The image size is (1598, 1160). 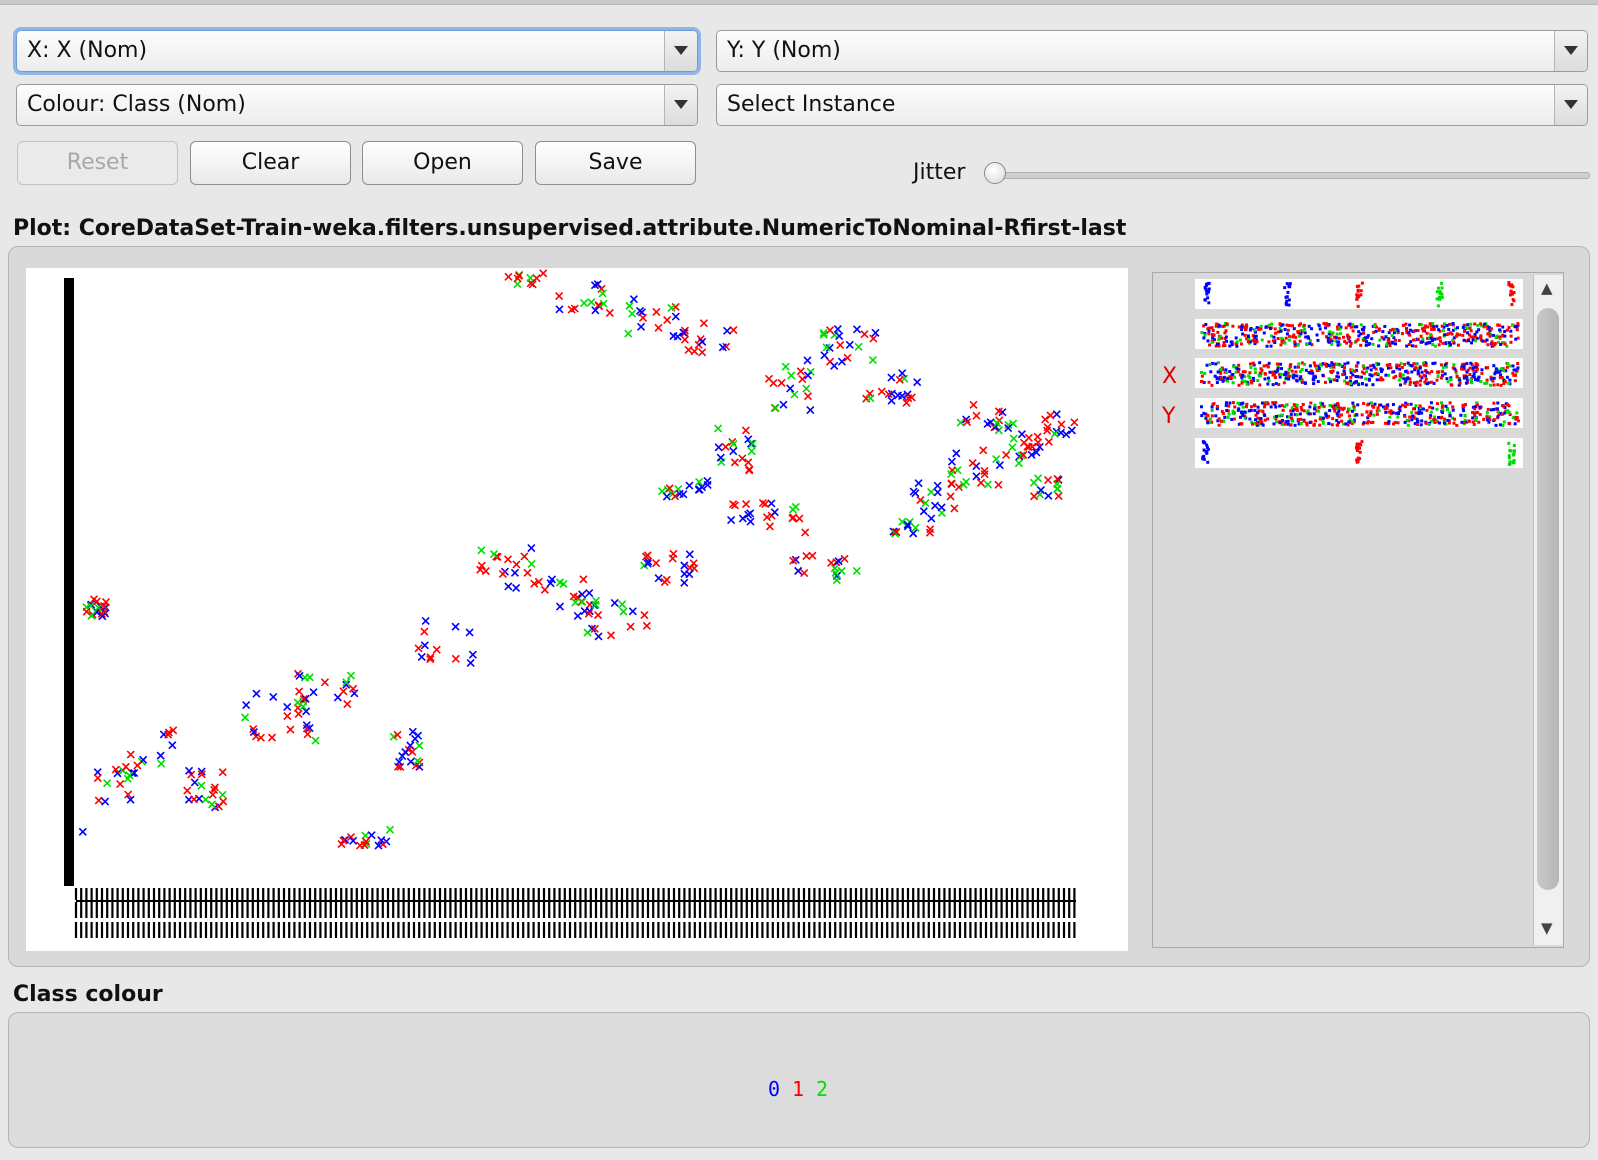 What do you see at coordinates (1152, 51) in the screenshot?
I see `y-axis-select: Y: Y (Nom)` at bounding box center [1152, 51].